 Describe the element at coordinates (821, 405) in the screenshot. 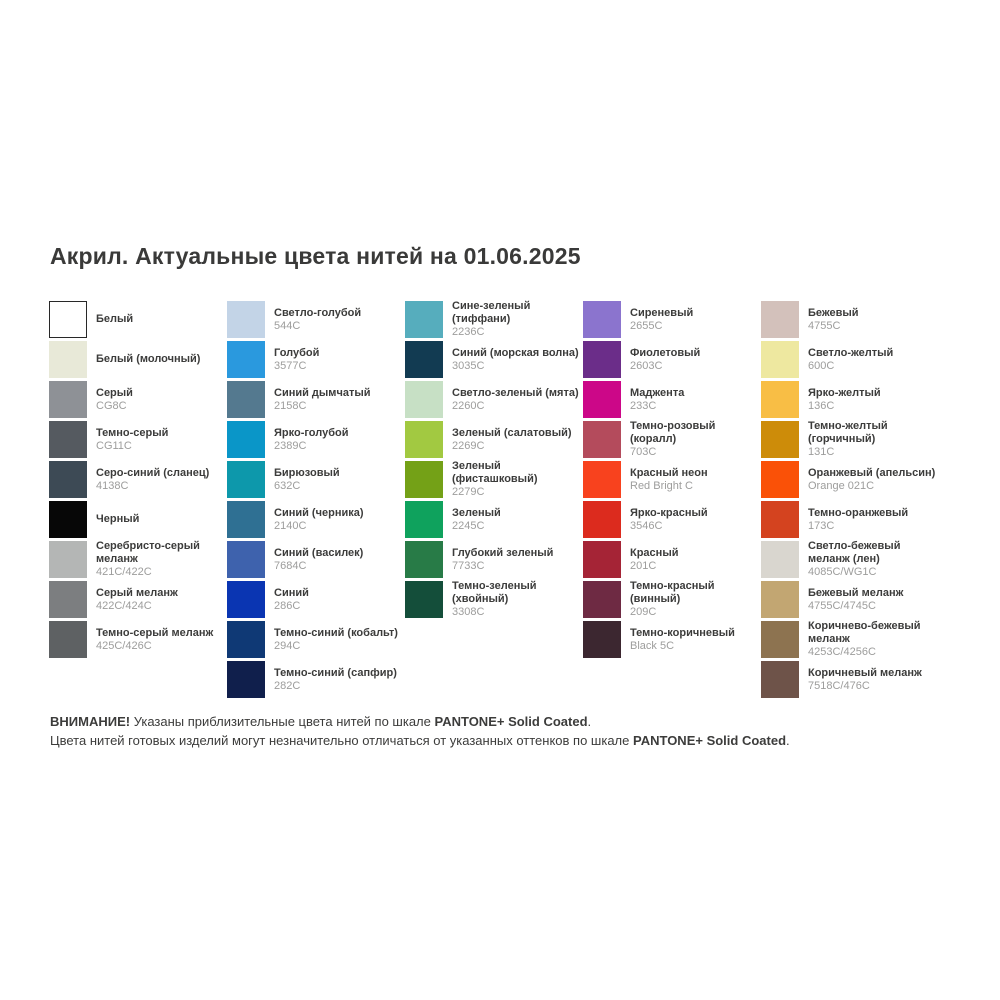

I see `color-code: 136C` at that location.